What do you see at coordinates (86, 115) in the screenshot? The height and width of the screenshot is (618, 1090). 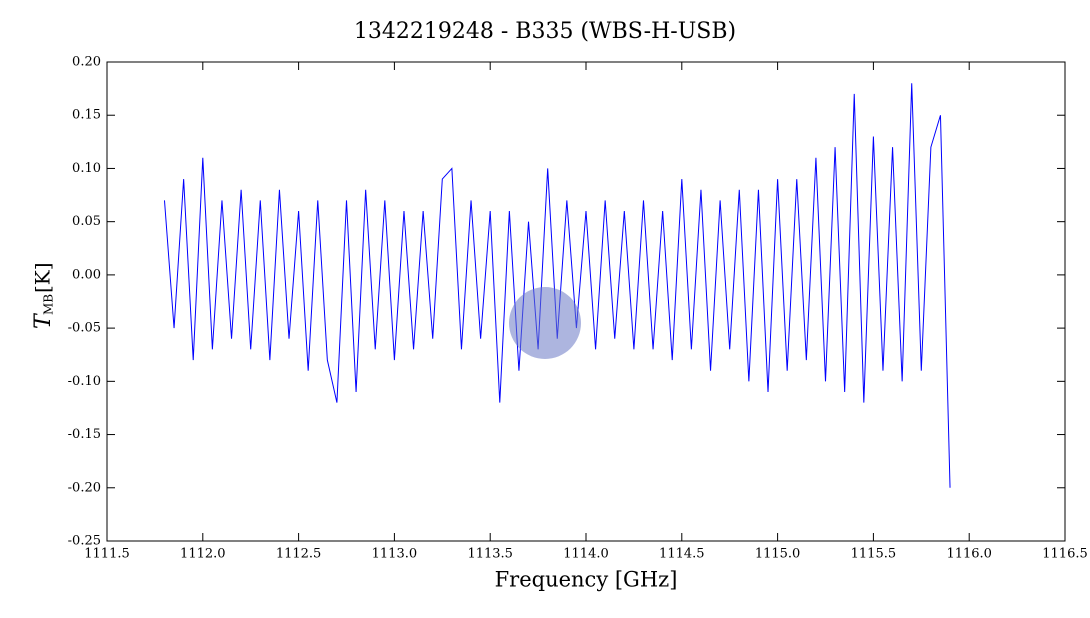 I see `y-tick-label: 0.15` at bounding box center [86, 115].